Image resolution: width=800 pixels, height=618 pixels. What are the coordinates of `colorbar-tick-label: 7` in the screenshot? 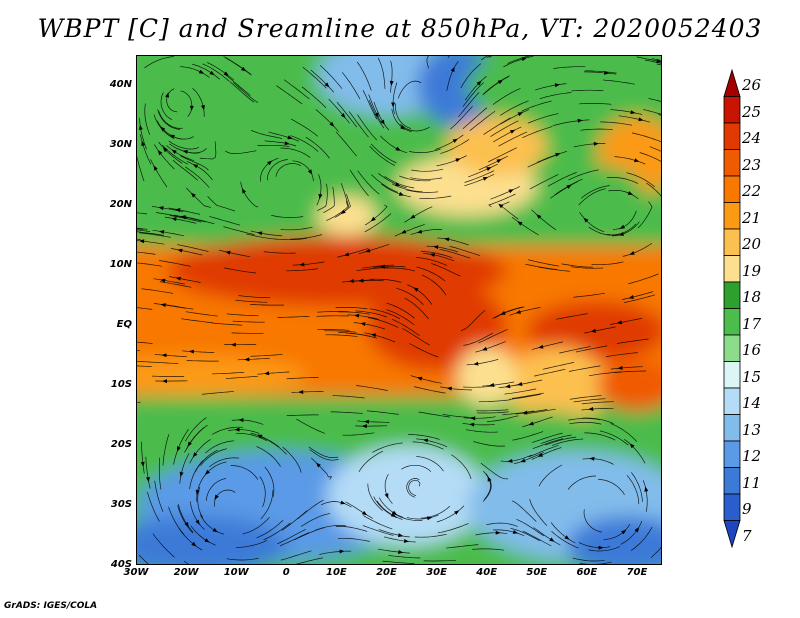 It's located at (747, 535).